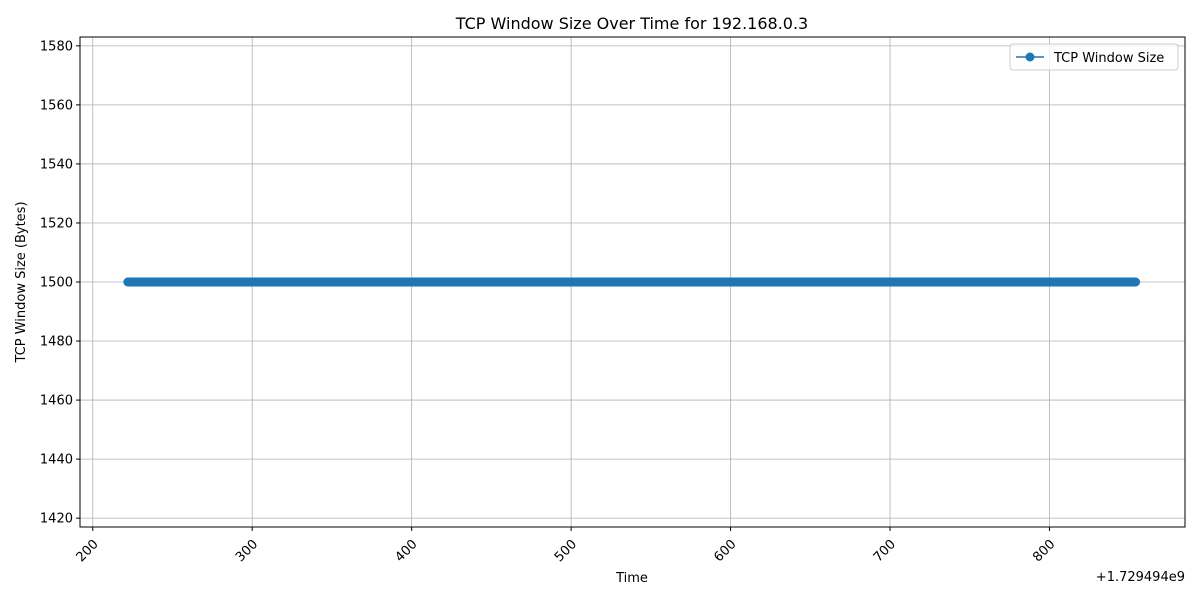 The image size is (1200, 600). I want to click on series-layer, so click(632, 282).